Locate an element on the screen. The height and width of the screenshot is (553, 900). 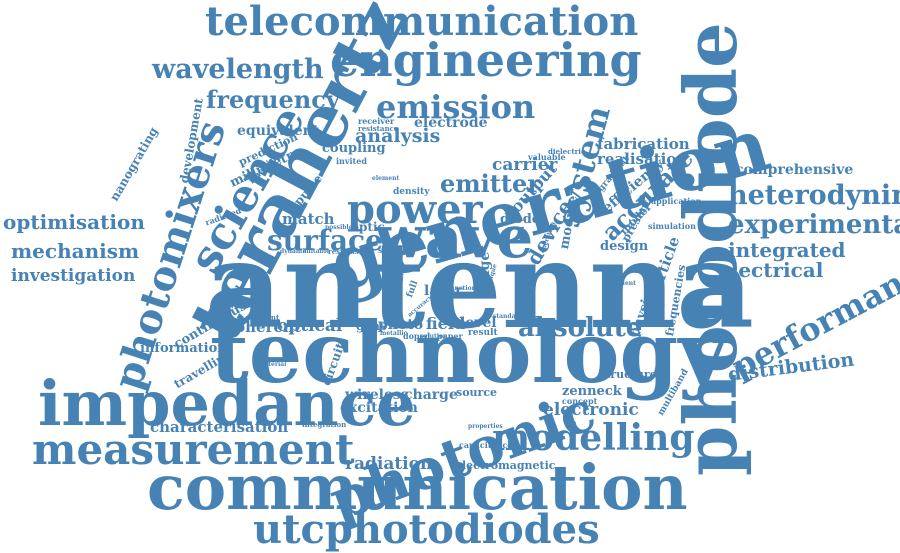
word-match: match is located at coordinates (308, 219).